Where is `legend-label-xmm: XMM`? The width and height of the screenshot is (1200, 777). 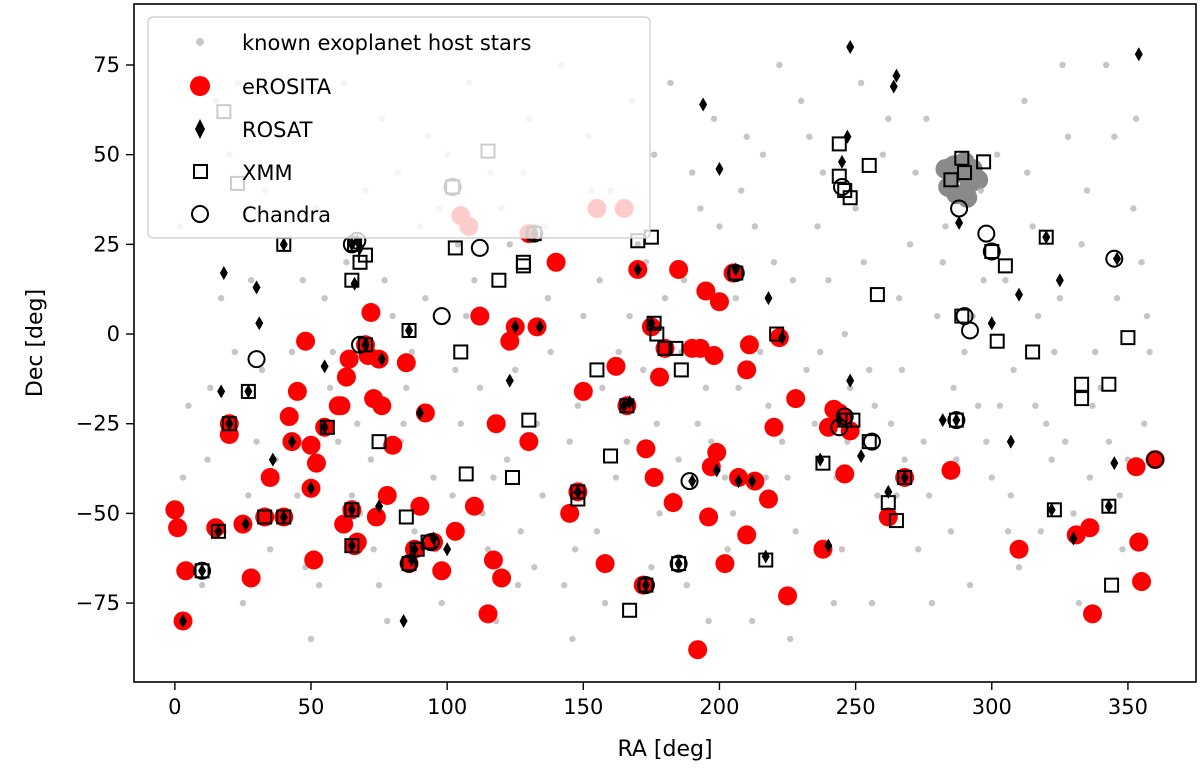
legend-label-xmm: XMM is located at coordinates (267, 173).